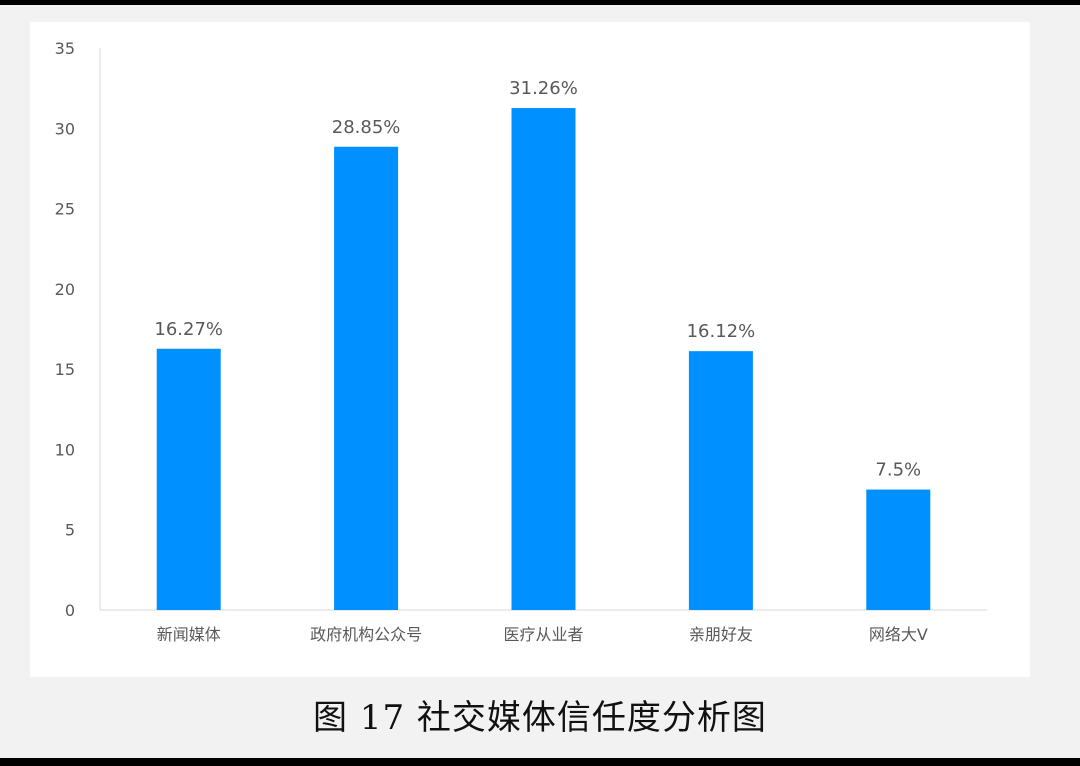  What do you see at coordinates (898, 634) in the screenshot?
I see `x-tick-label: 网络大V` at bounding box center [898, 634].